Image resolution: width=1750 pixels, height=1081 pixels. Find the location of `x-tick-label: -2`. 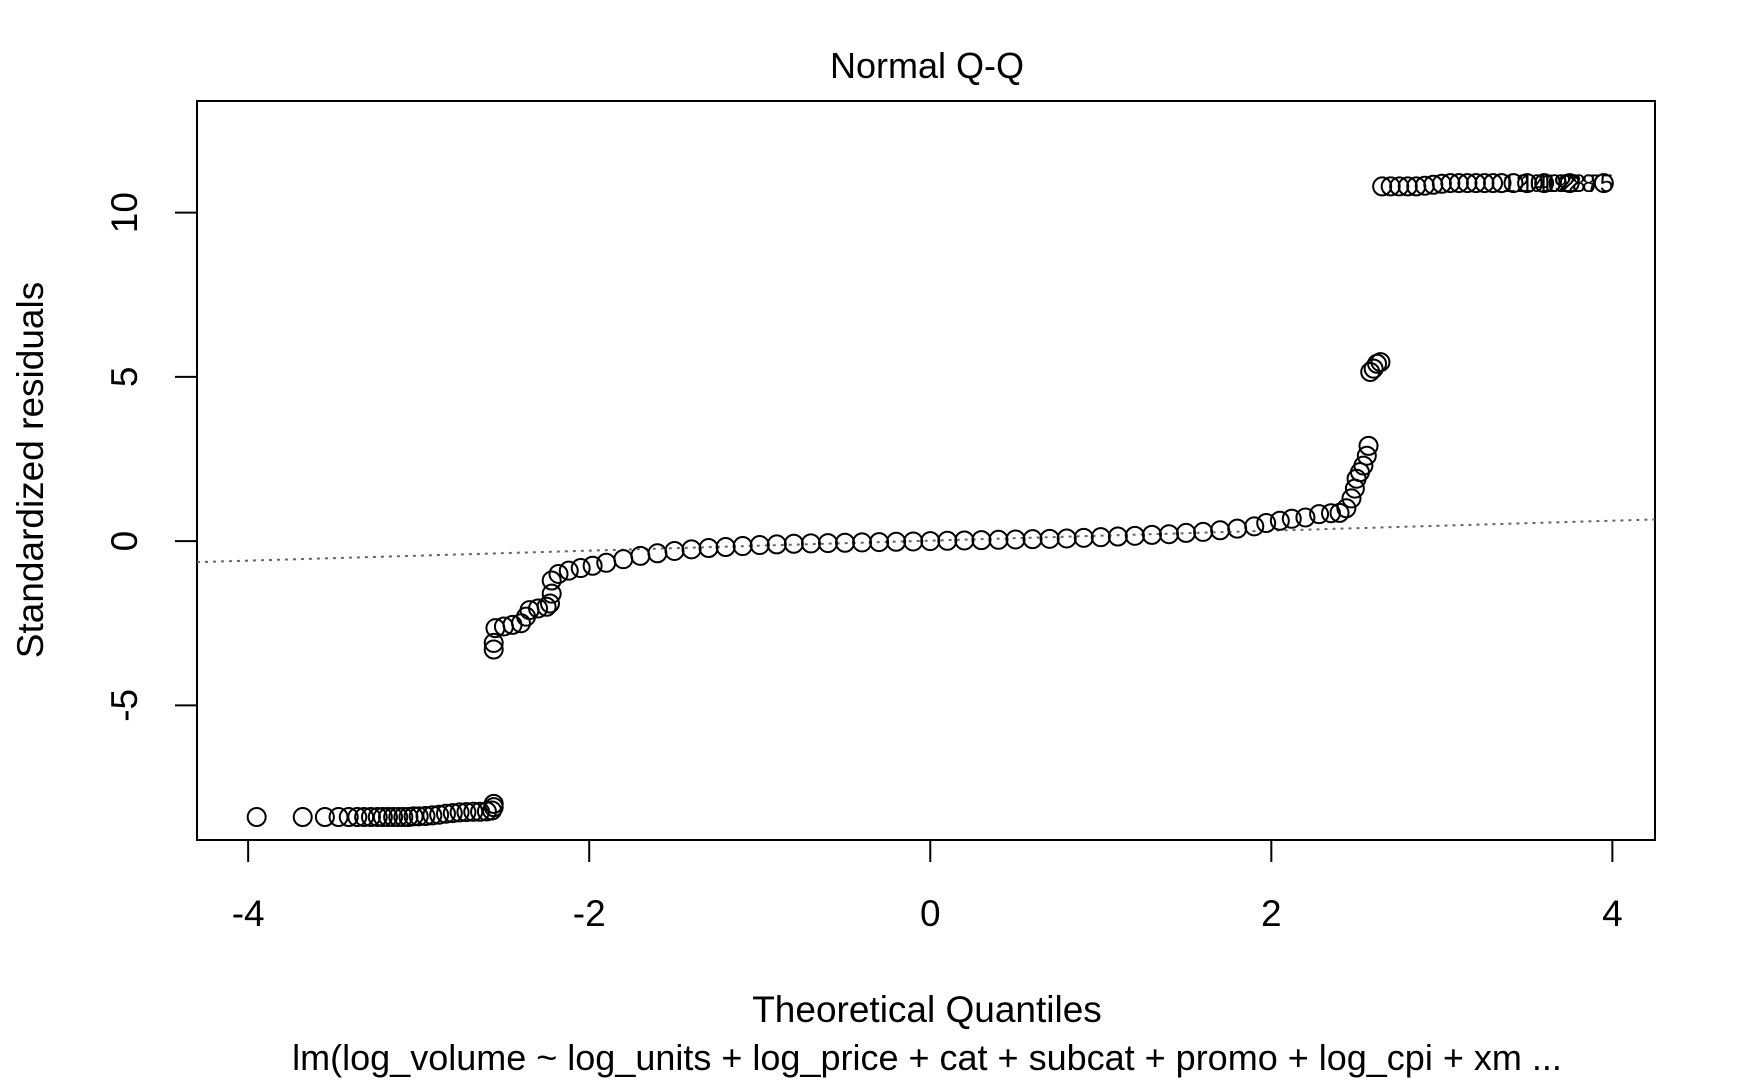

x-tick-label: -2 is located at coordinates (589, 913).